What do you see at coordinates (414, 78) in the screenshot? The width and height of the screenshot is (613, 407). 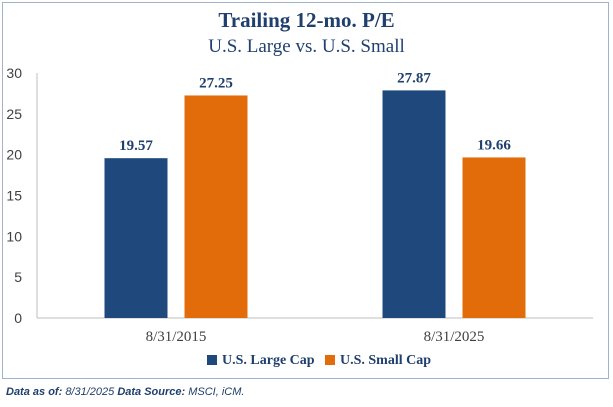 I see `data-label: 27.87` at bounding box center [414, 78].